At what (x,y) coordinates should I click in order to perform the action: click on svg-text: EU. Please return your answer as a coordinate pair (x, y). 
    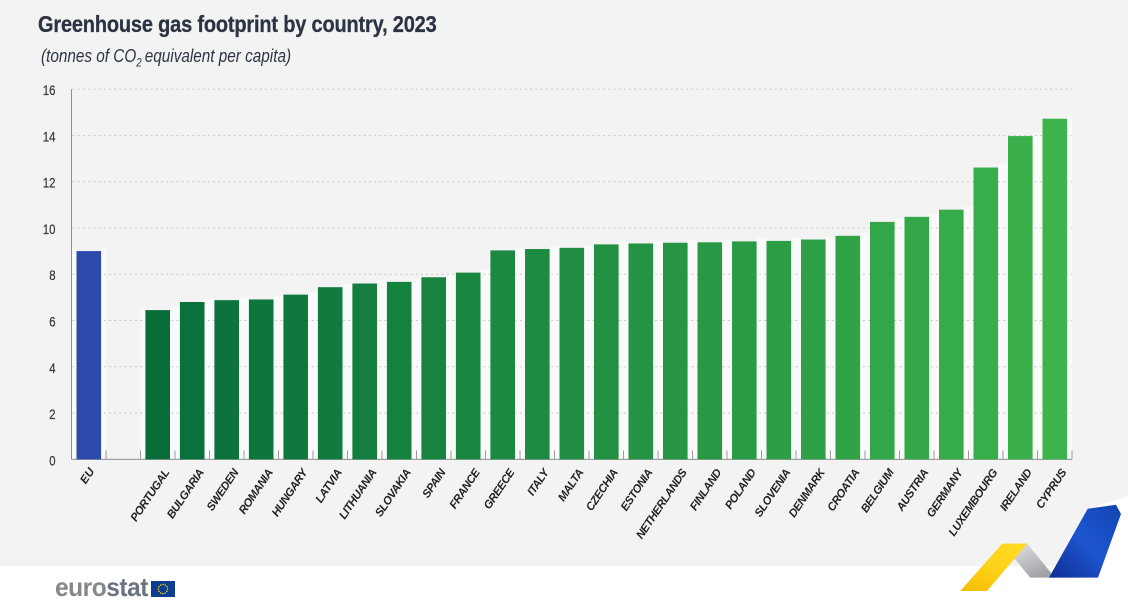
    Looking at the image, I should click on (87, 475).